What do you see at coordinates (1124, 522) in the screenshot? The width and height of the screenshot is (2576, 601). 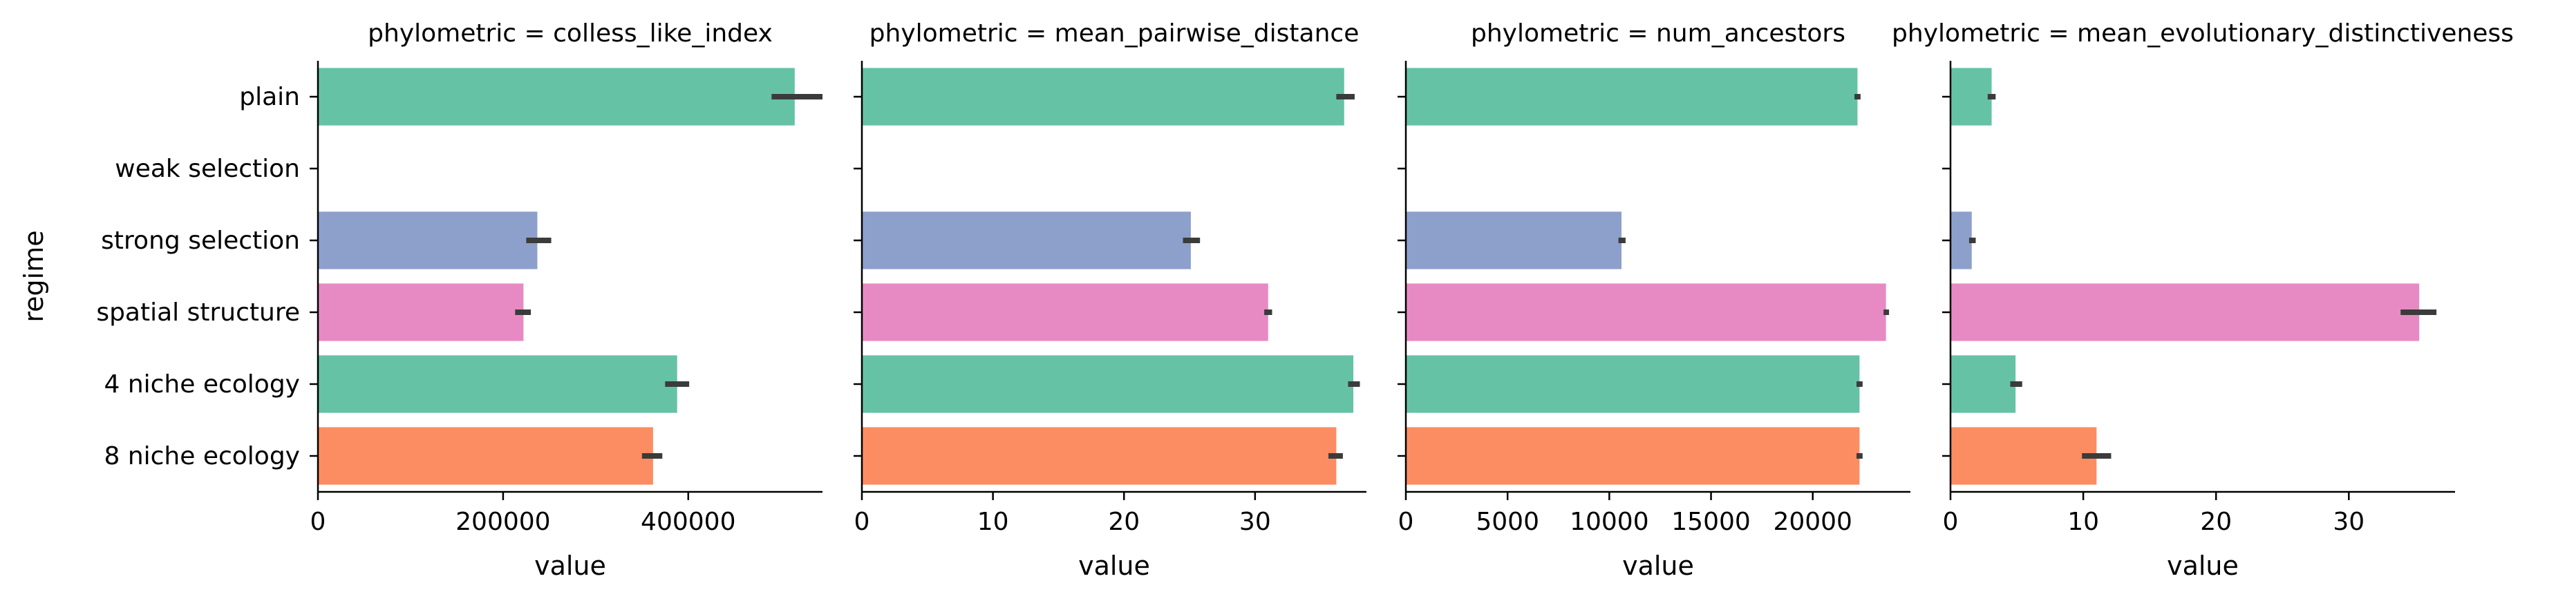 I see `x-tick-label-2-3: 20` at bounding box center [1124, 522].